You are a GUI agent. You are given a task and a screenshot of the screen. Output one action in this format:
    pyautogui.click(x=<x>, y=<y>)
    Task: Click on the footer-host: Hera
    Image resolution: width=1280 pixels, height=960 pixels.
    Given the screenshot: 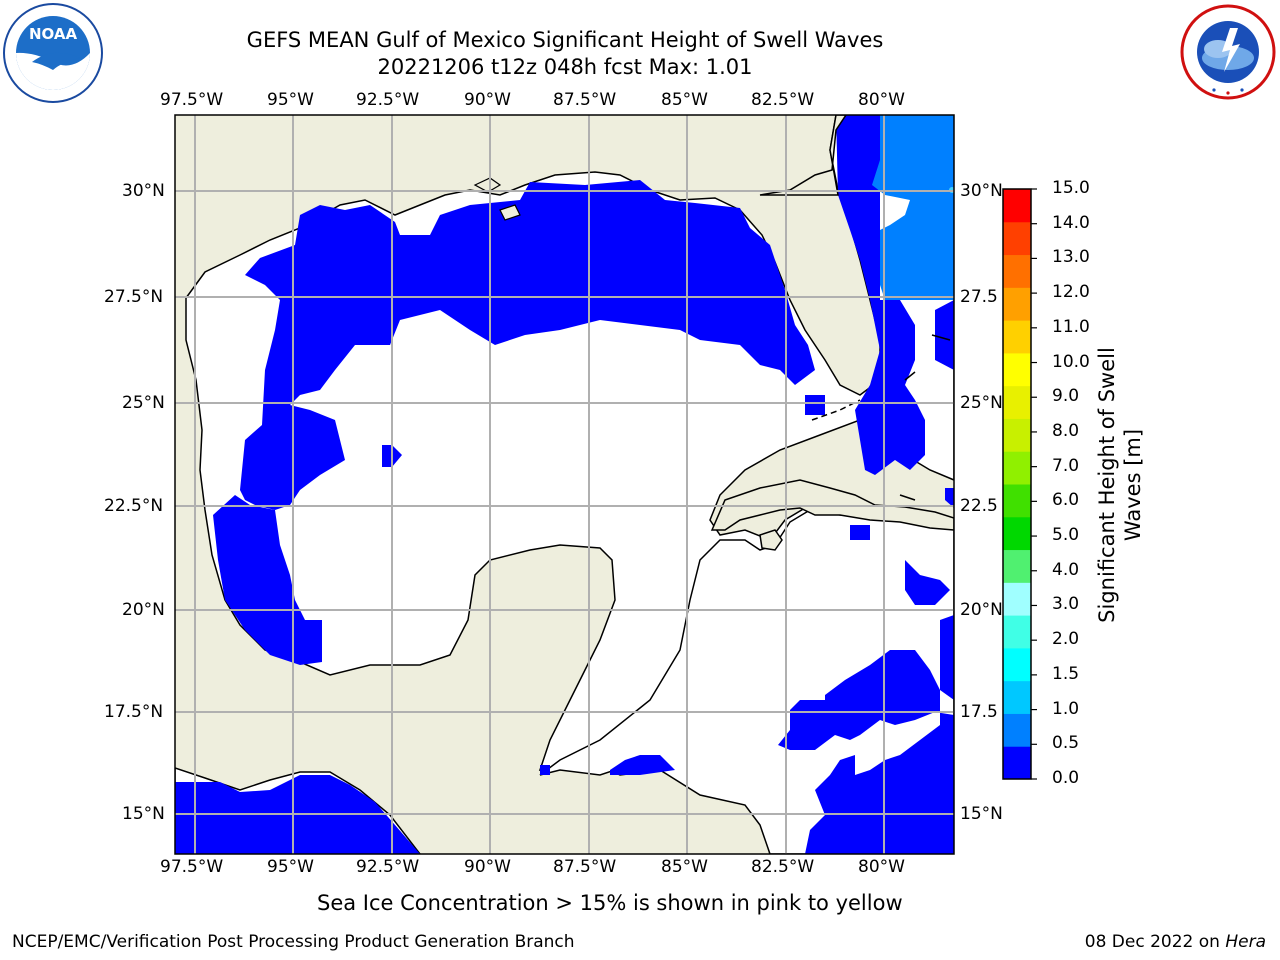 What is the action you would take?
    pyautogui.click(x=1245, y=942)
    